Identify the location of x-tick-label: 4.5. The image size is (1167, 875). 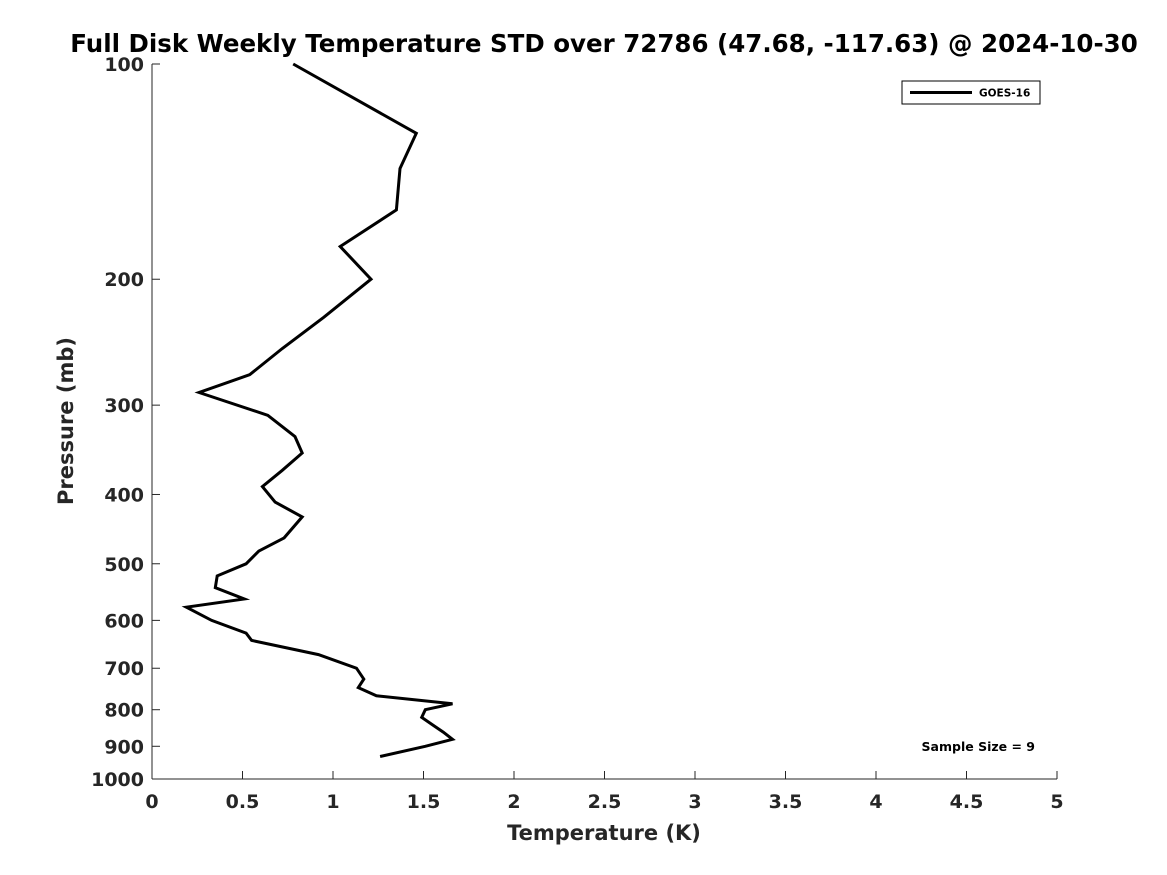
(967, 802).